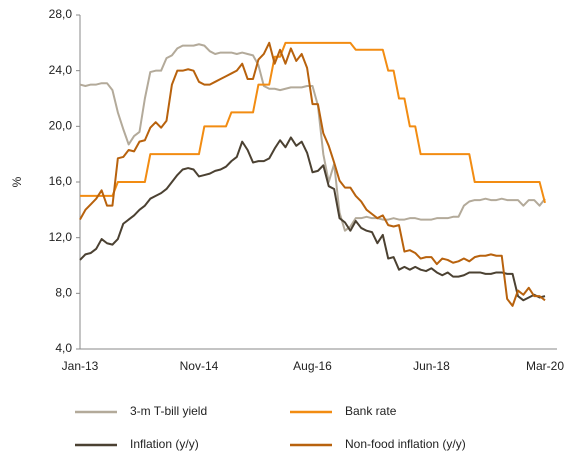 This screenshot has height=459, width=578. Describe the element at coordinates (312, 366) in the screenshot. I see `x-tick-label: Aug-16` at that location.